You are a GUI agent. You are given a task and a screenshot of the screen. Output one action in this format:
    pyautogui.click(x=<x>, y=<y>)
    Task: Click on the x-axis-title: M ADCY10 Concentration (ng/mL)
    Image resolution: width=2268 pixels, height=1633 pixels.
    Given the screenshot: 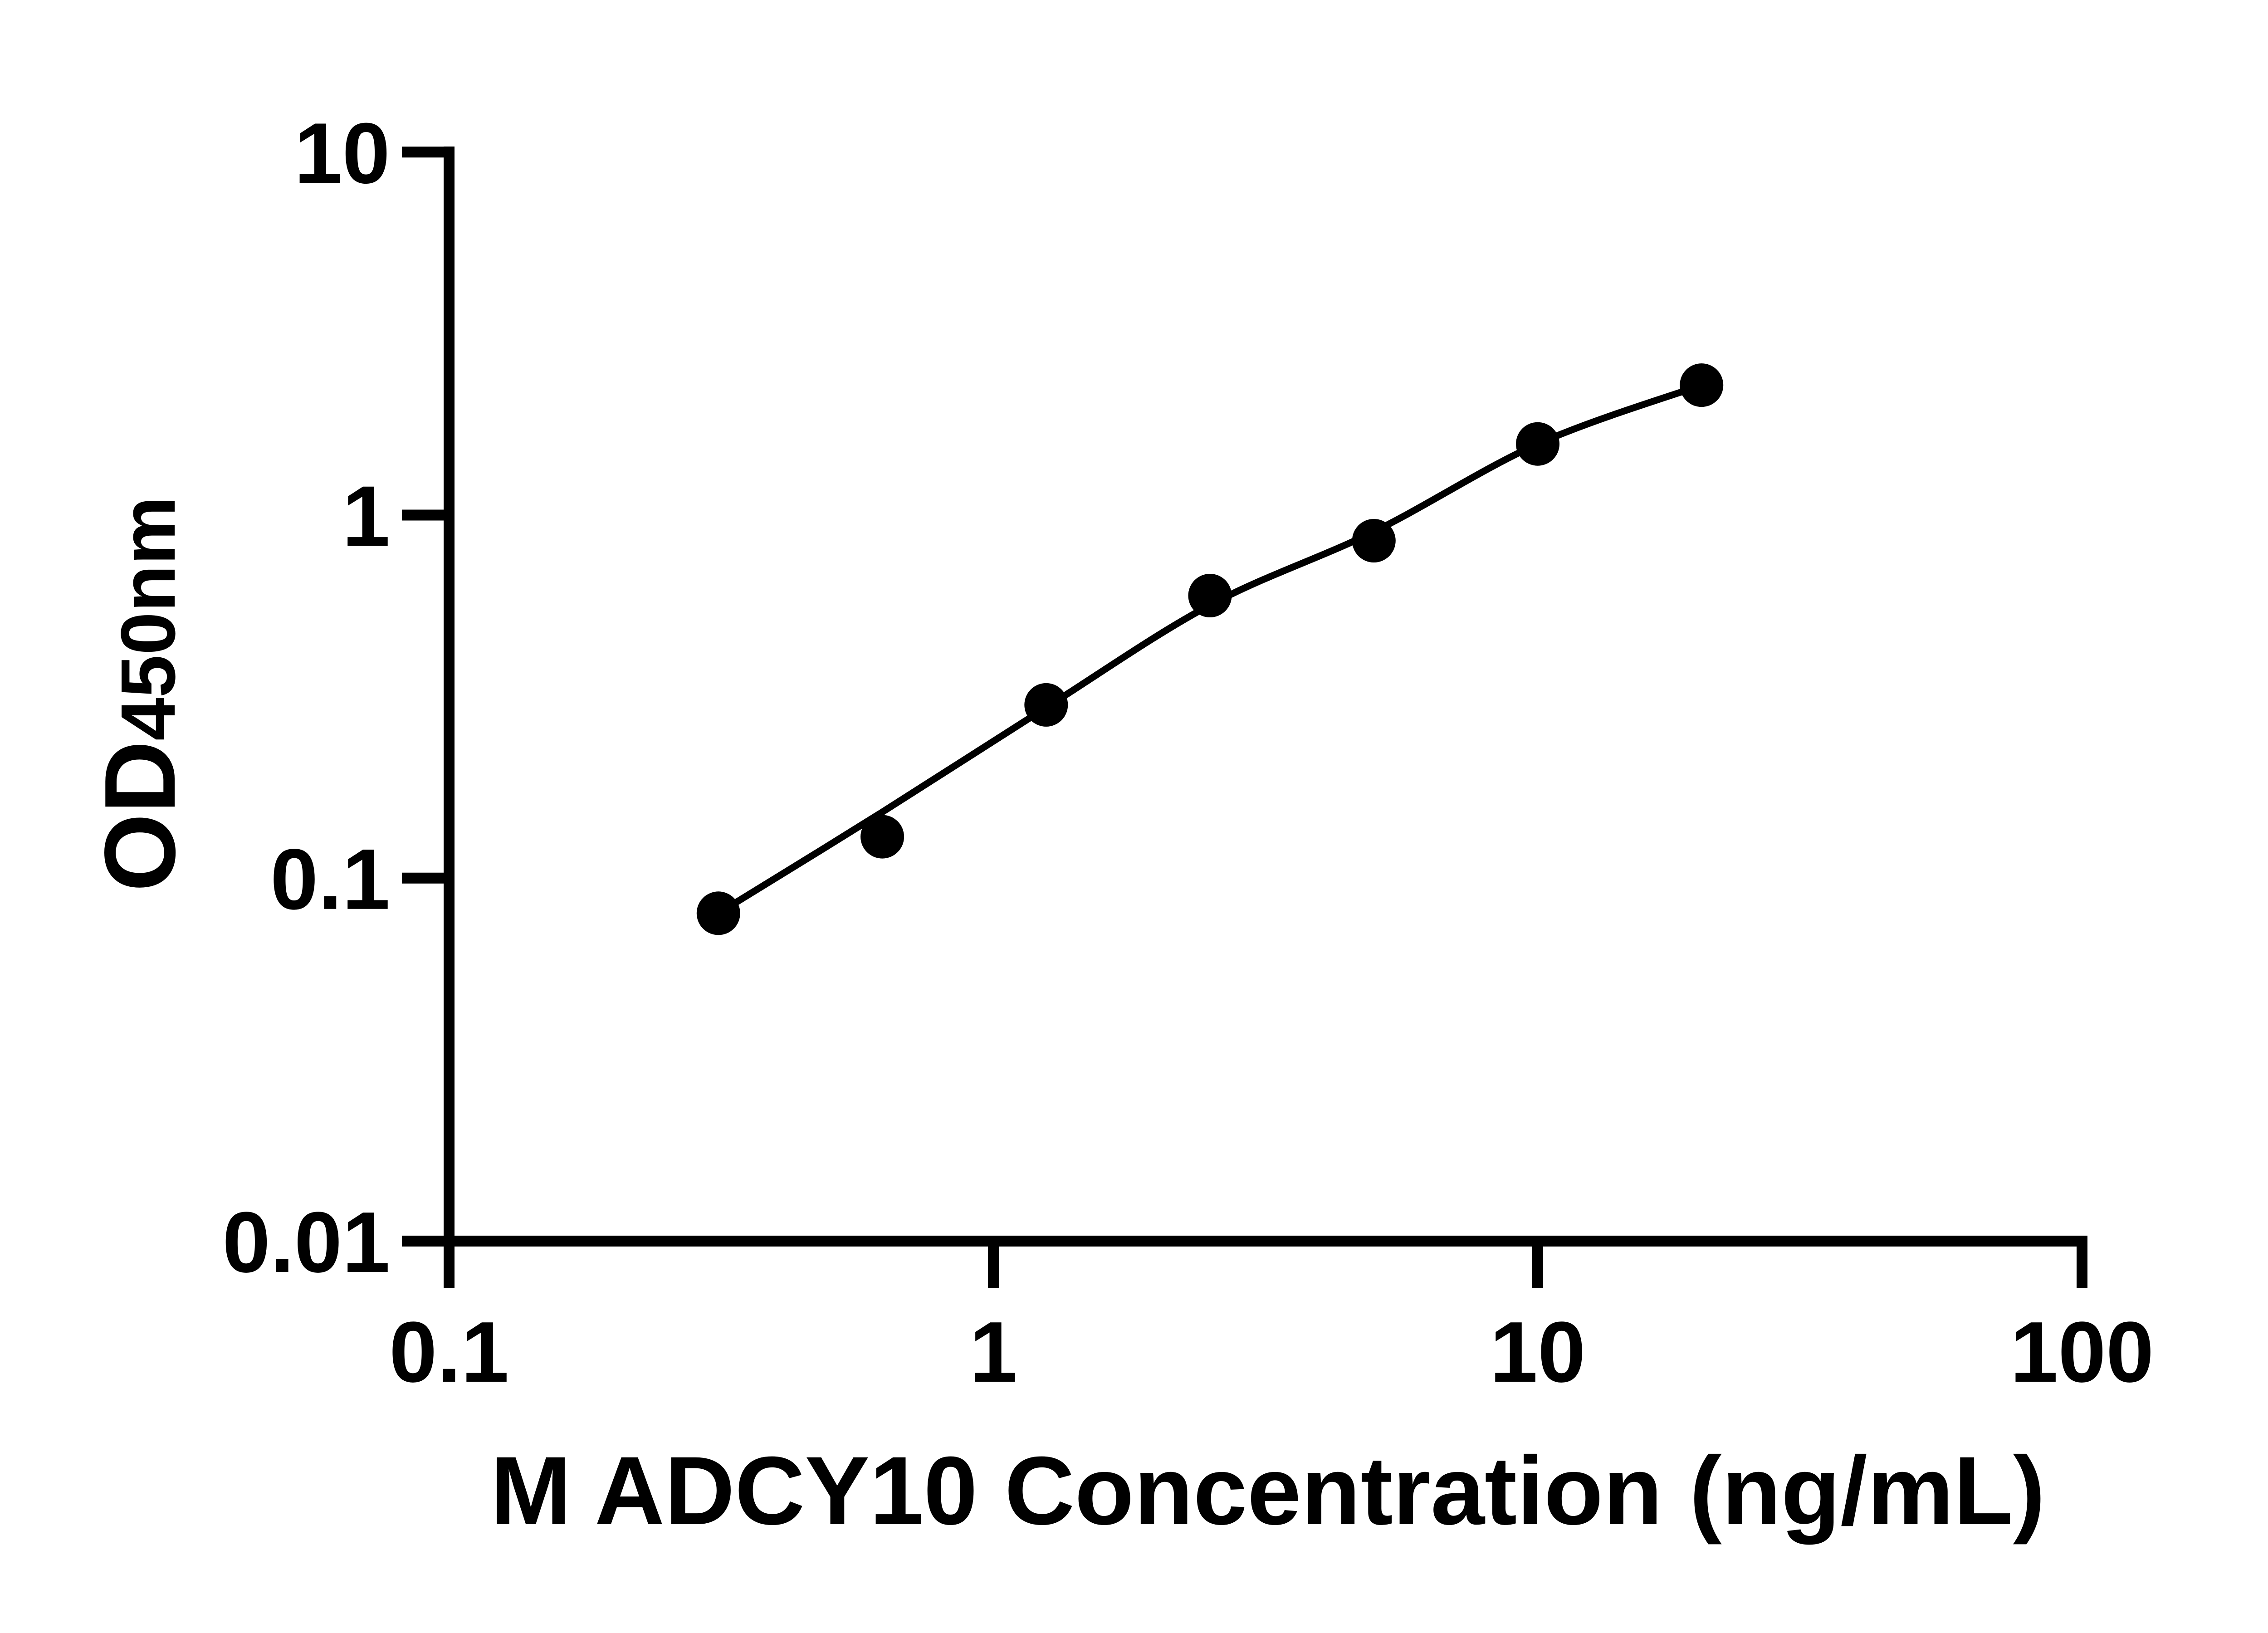 What is the action you would take?
    pyautogui.click(x=1268, y=1491)
    